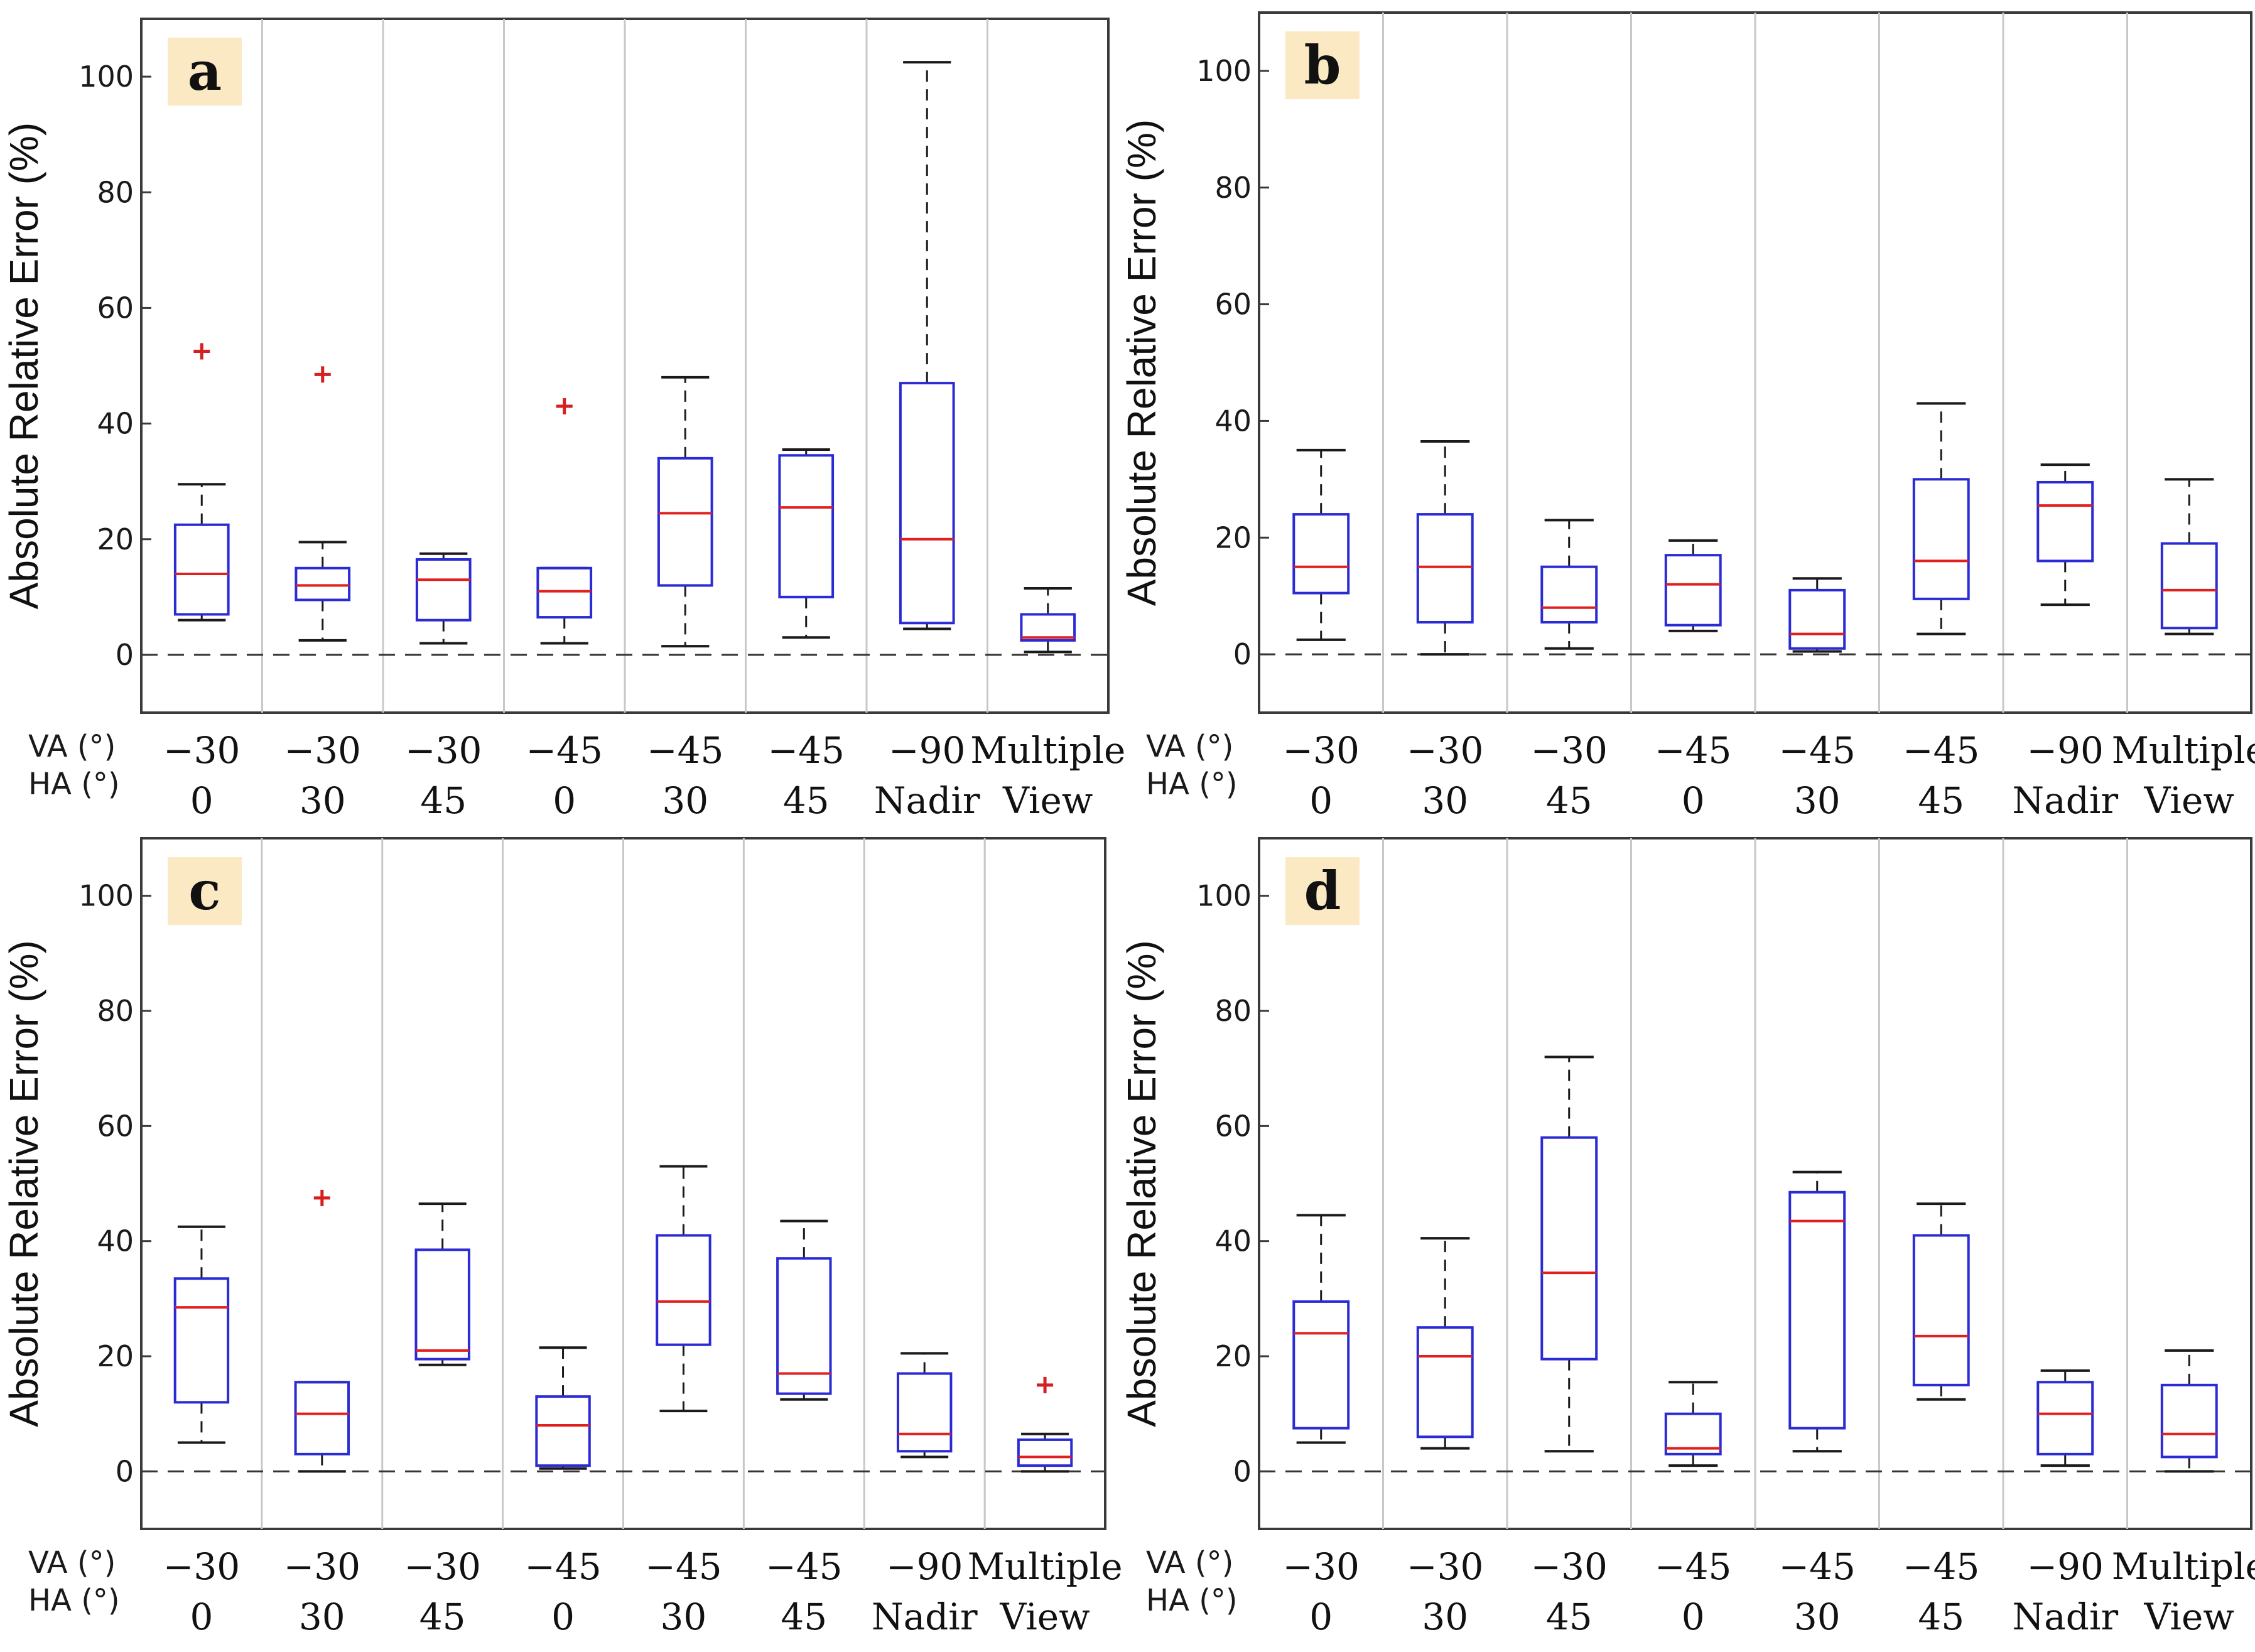 The width and height of the screenshot is (2255, 1652). Describe the element at coordinates (1242, 654) in the screenshot. I see `y-tick-label: 0` at that location.